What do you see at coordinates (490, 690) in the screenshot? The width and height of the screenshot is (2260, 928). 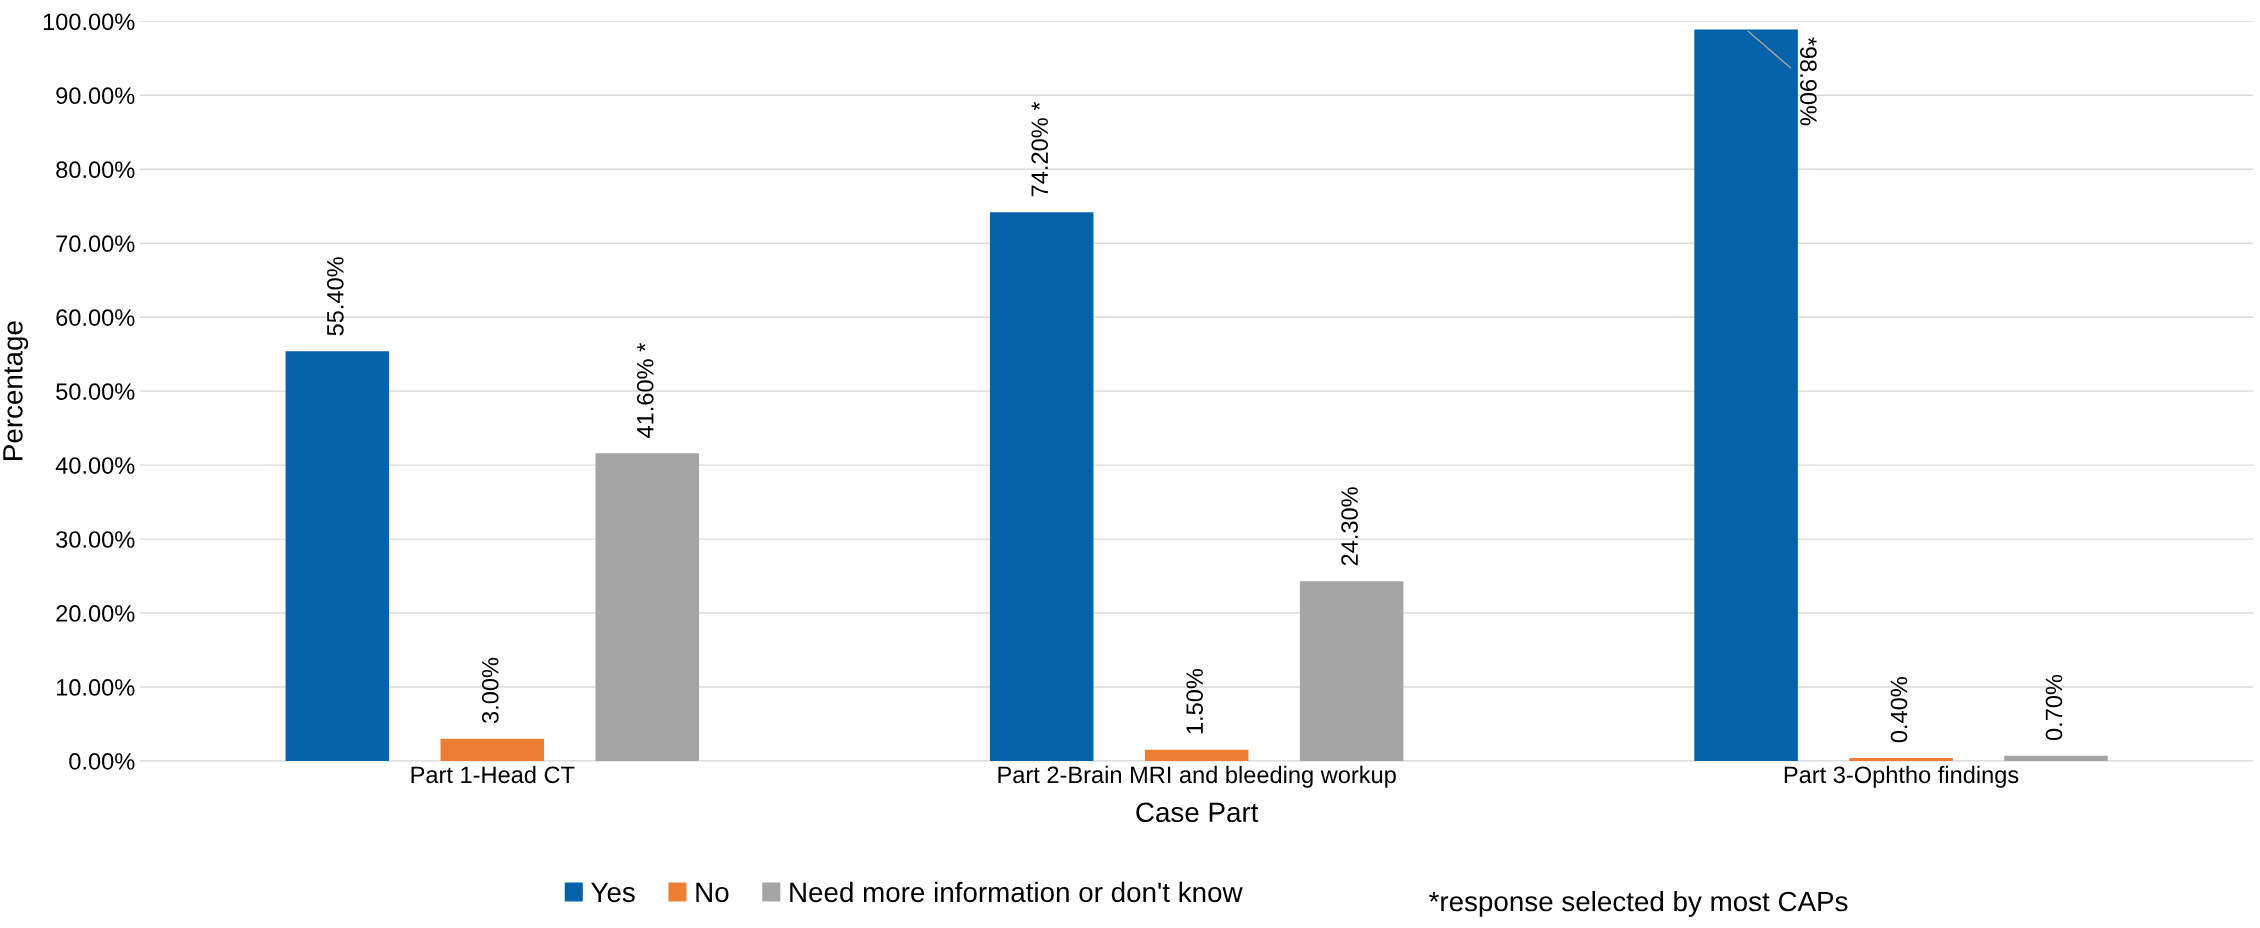 I see `data-label: 3.00%` at bounding box center [490, 690].